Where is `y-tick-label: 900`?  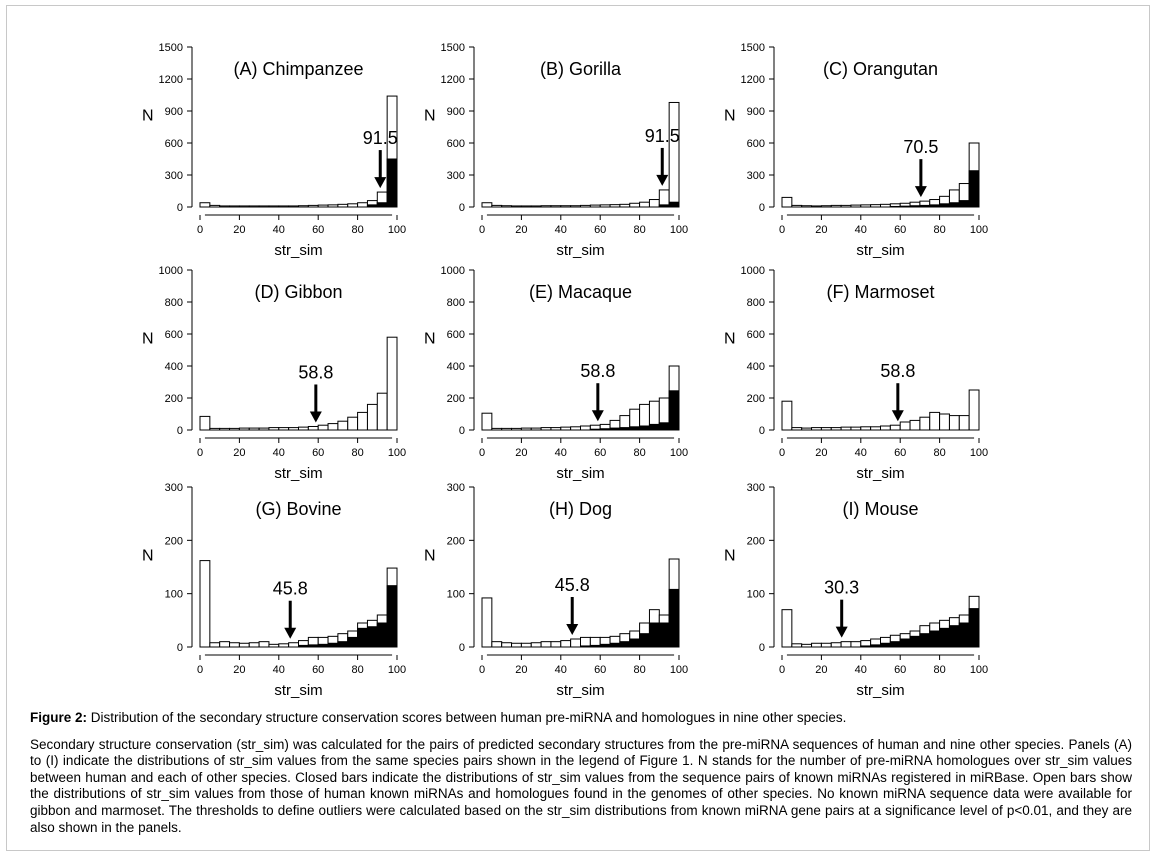
y-tick-label: 900 is located at coordinates (756, 112).